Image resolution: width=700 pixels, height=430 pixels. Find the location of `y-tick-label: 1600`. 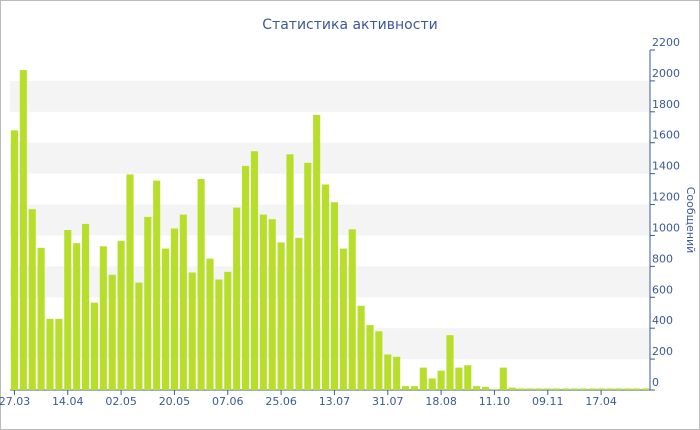

y-tick-label: 1600 is located at coordinates (666, 135).